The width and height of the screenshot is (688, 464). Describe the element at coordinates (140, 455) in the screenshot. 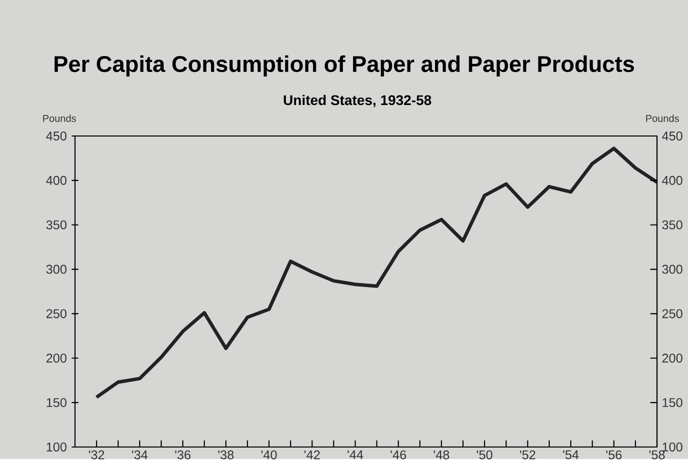

I see `x-tick-label: '34` at that location.